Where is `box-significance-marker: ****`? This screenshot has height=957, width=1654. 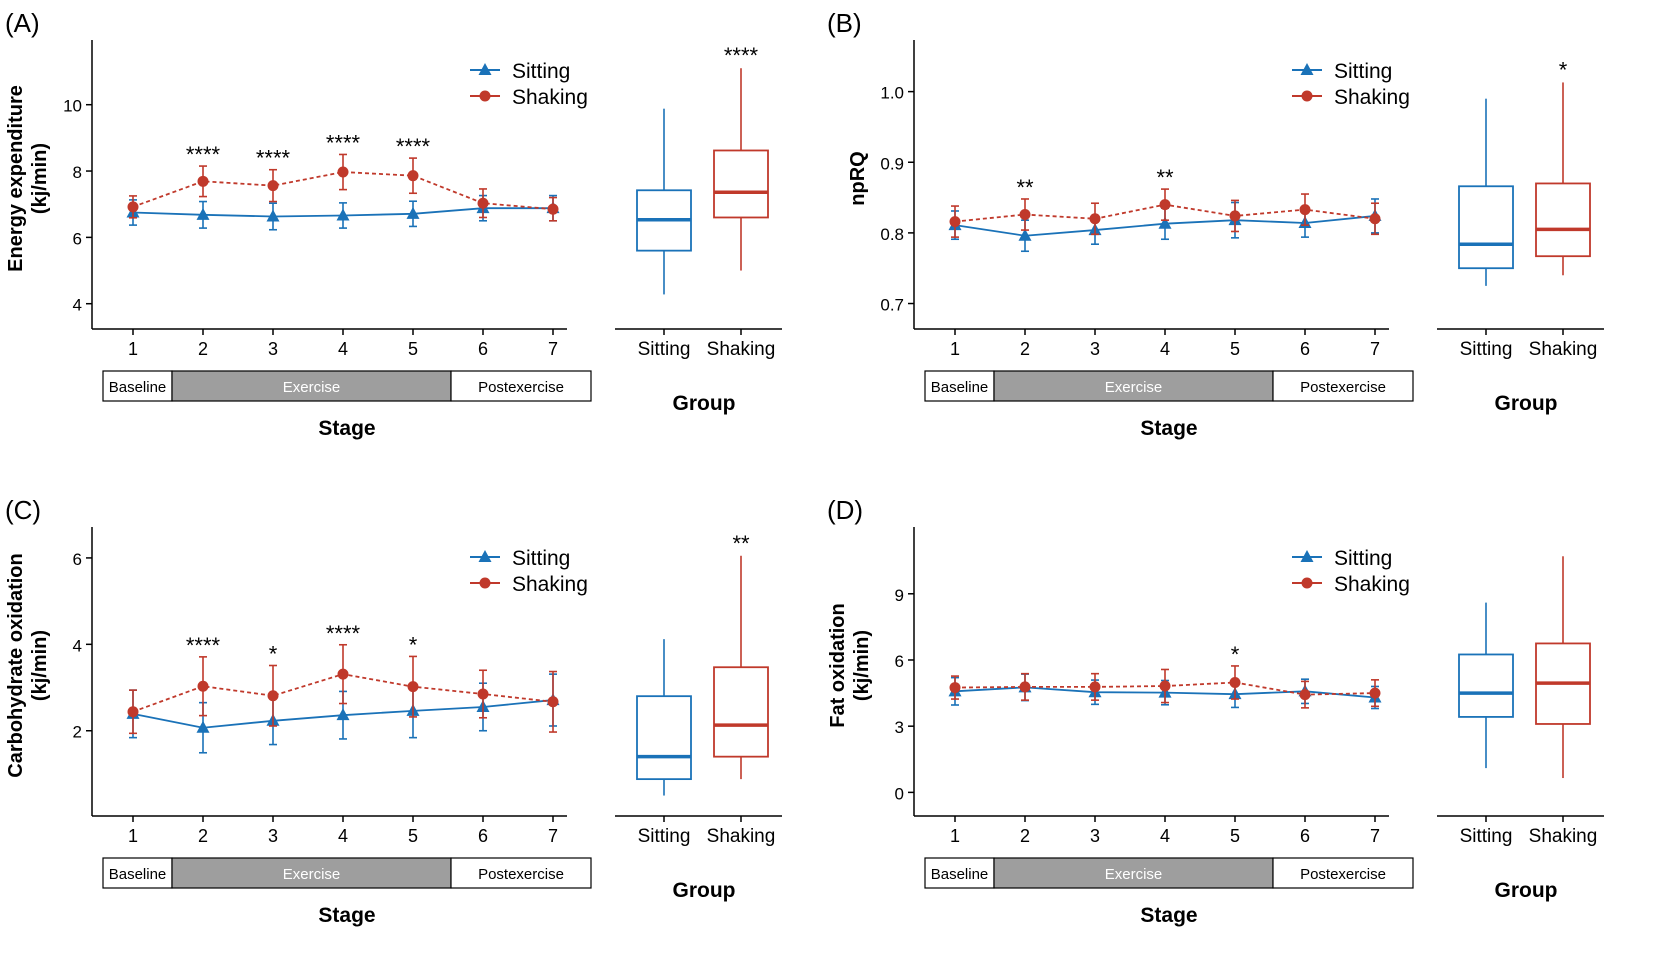 box-significance-marker: **** is located at coordinates (741, 55).